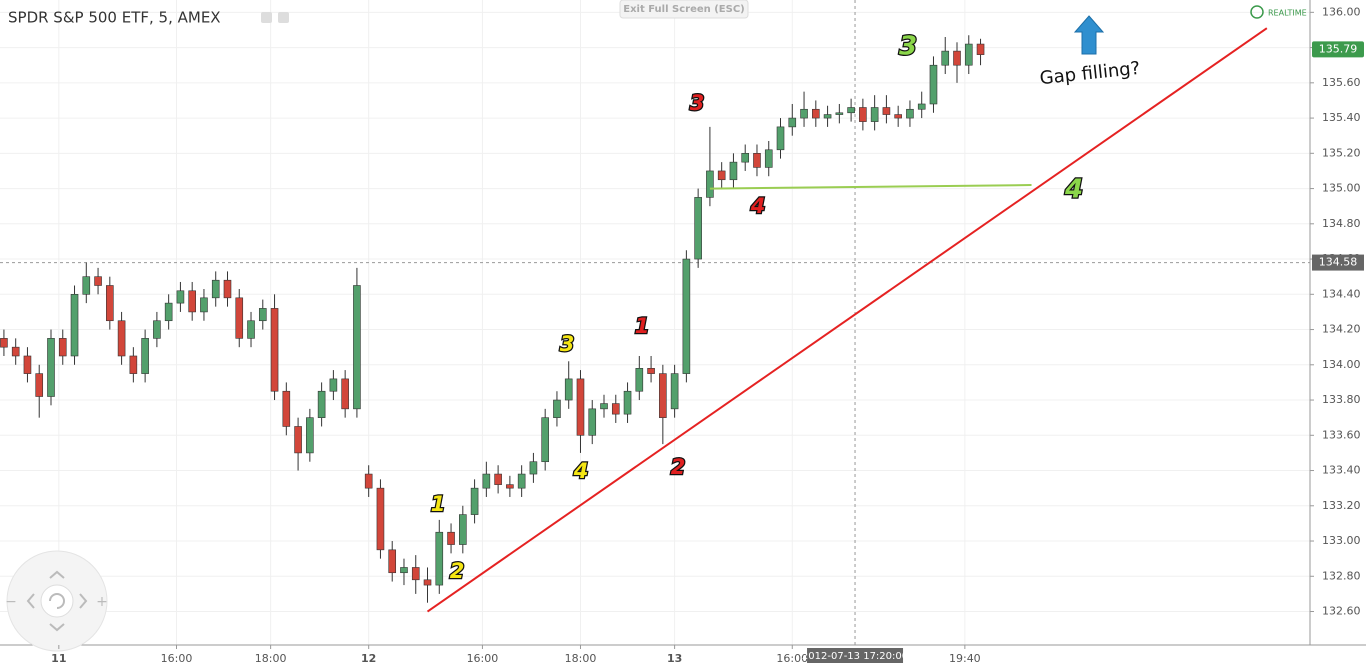 This screenshot has height=667, width=1366. Describe the element at coordinates (1341, 223) in the screenshot. I see `y-tick-label: 134.80` at that location.